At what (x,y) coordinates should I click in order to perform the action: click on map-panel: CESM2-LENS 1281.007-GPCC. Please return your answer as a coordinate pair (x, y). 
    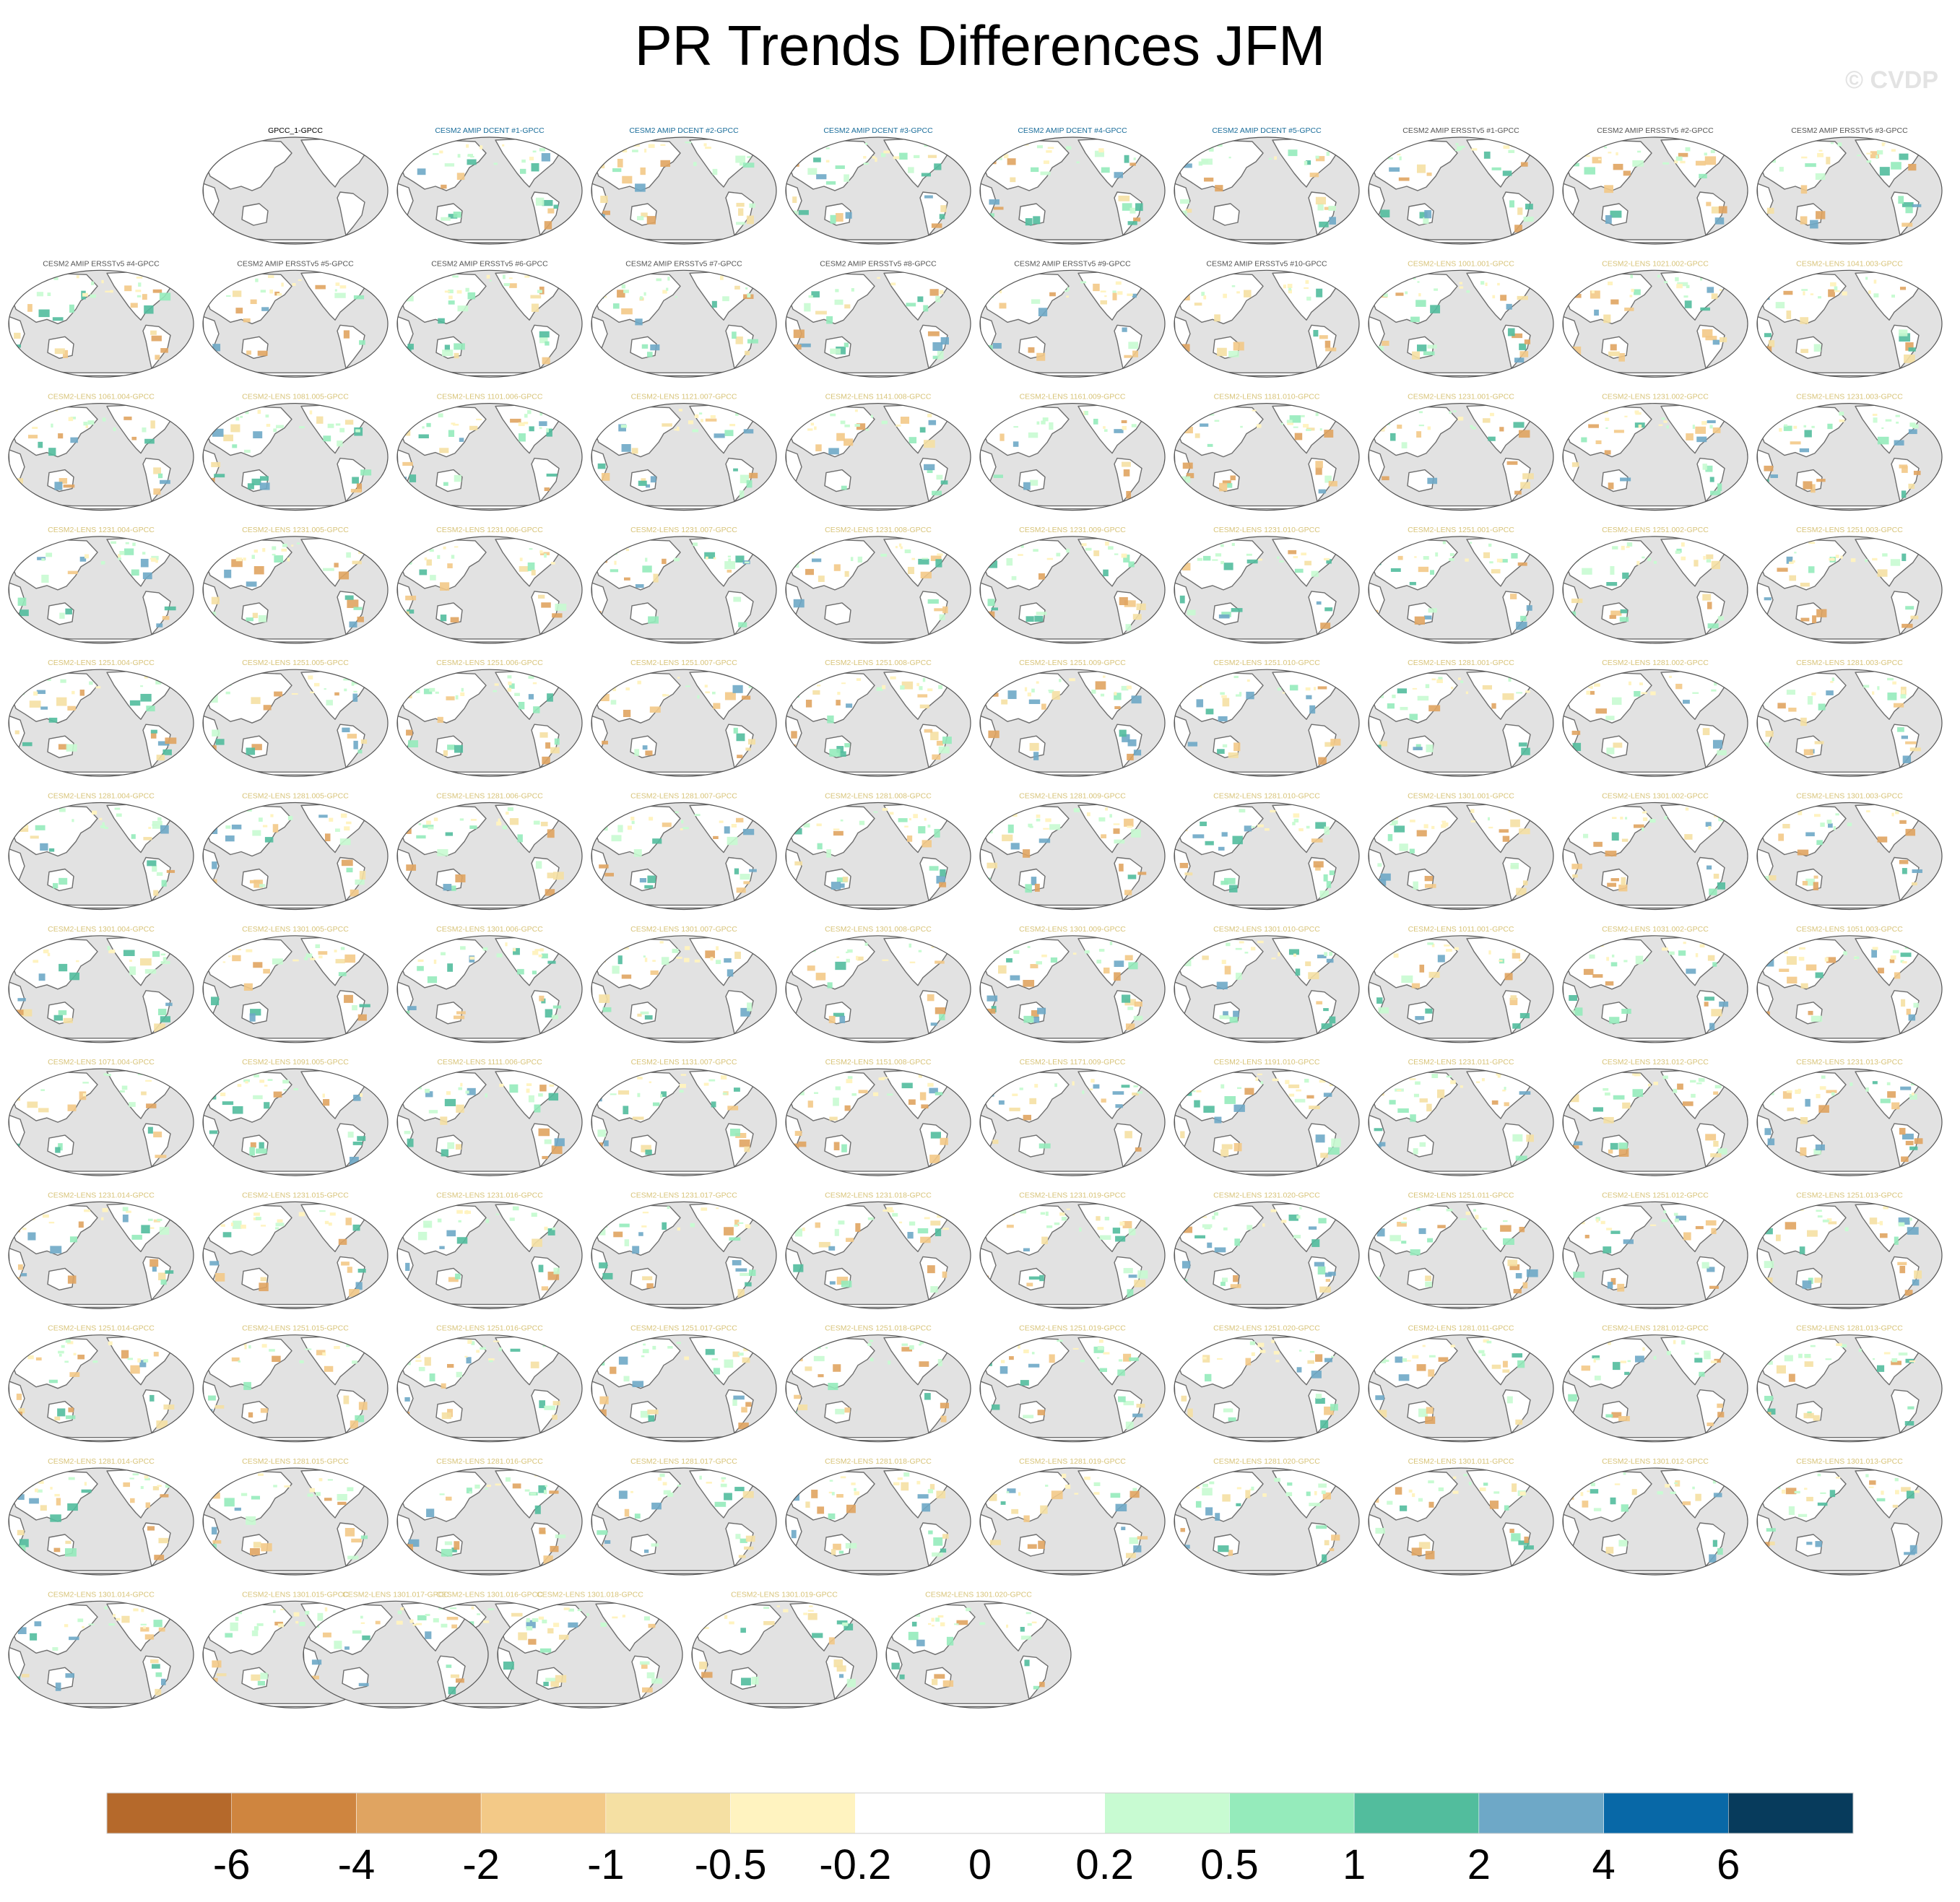
    Looking at the image, I should click on (684, 851).